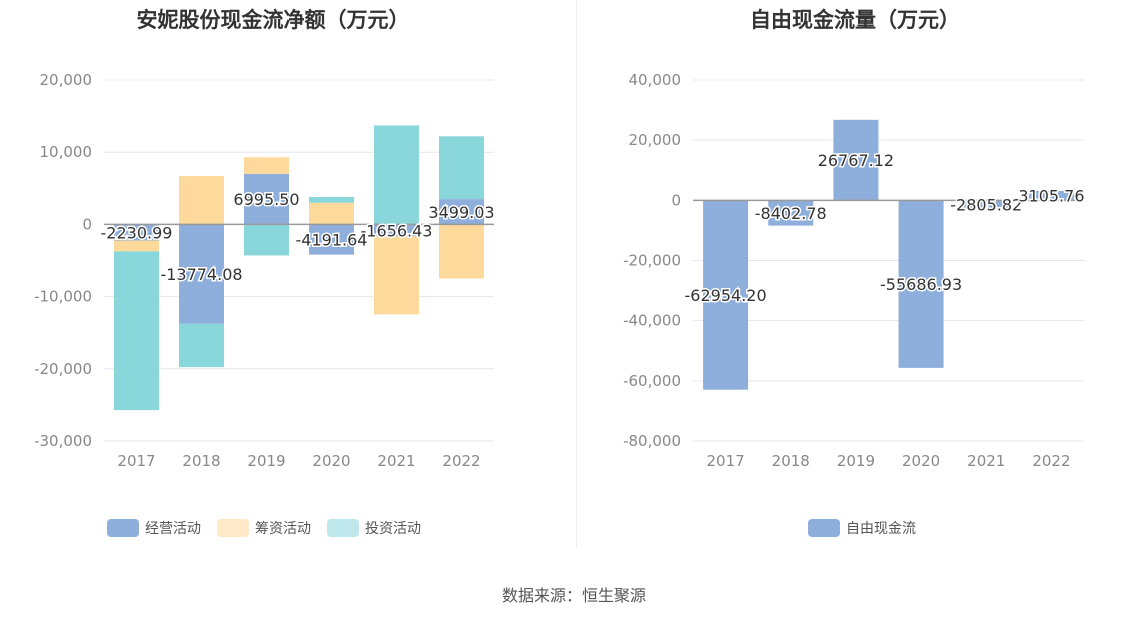 The image size is (1148, 619). I want to click on y-tick-label: -80,000, so click(652, 441).